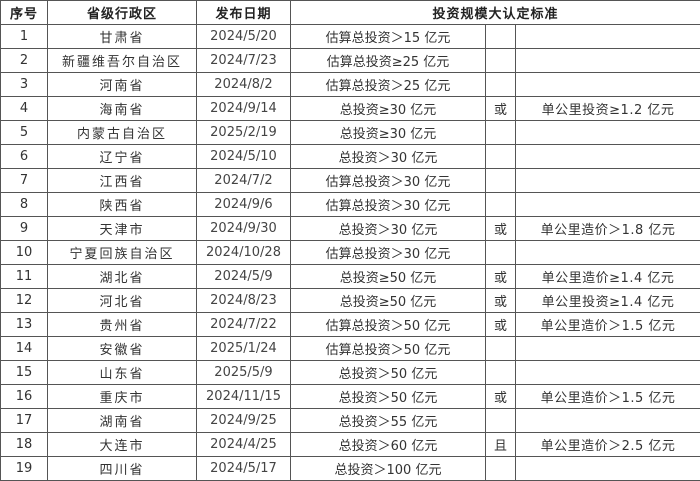  What do you see at coordinates (495, 13) in the screenshot?
I see `header-standard: 投资规模大认定标准` at bounding box center [495, 13].